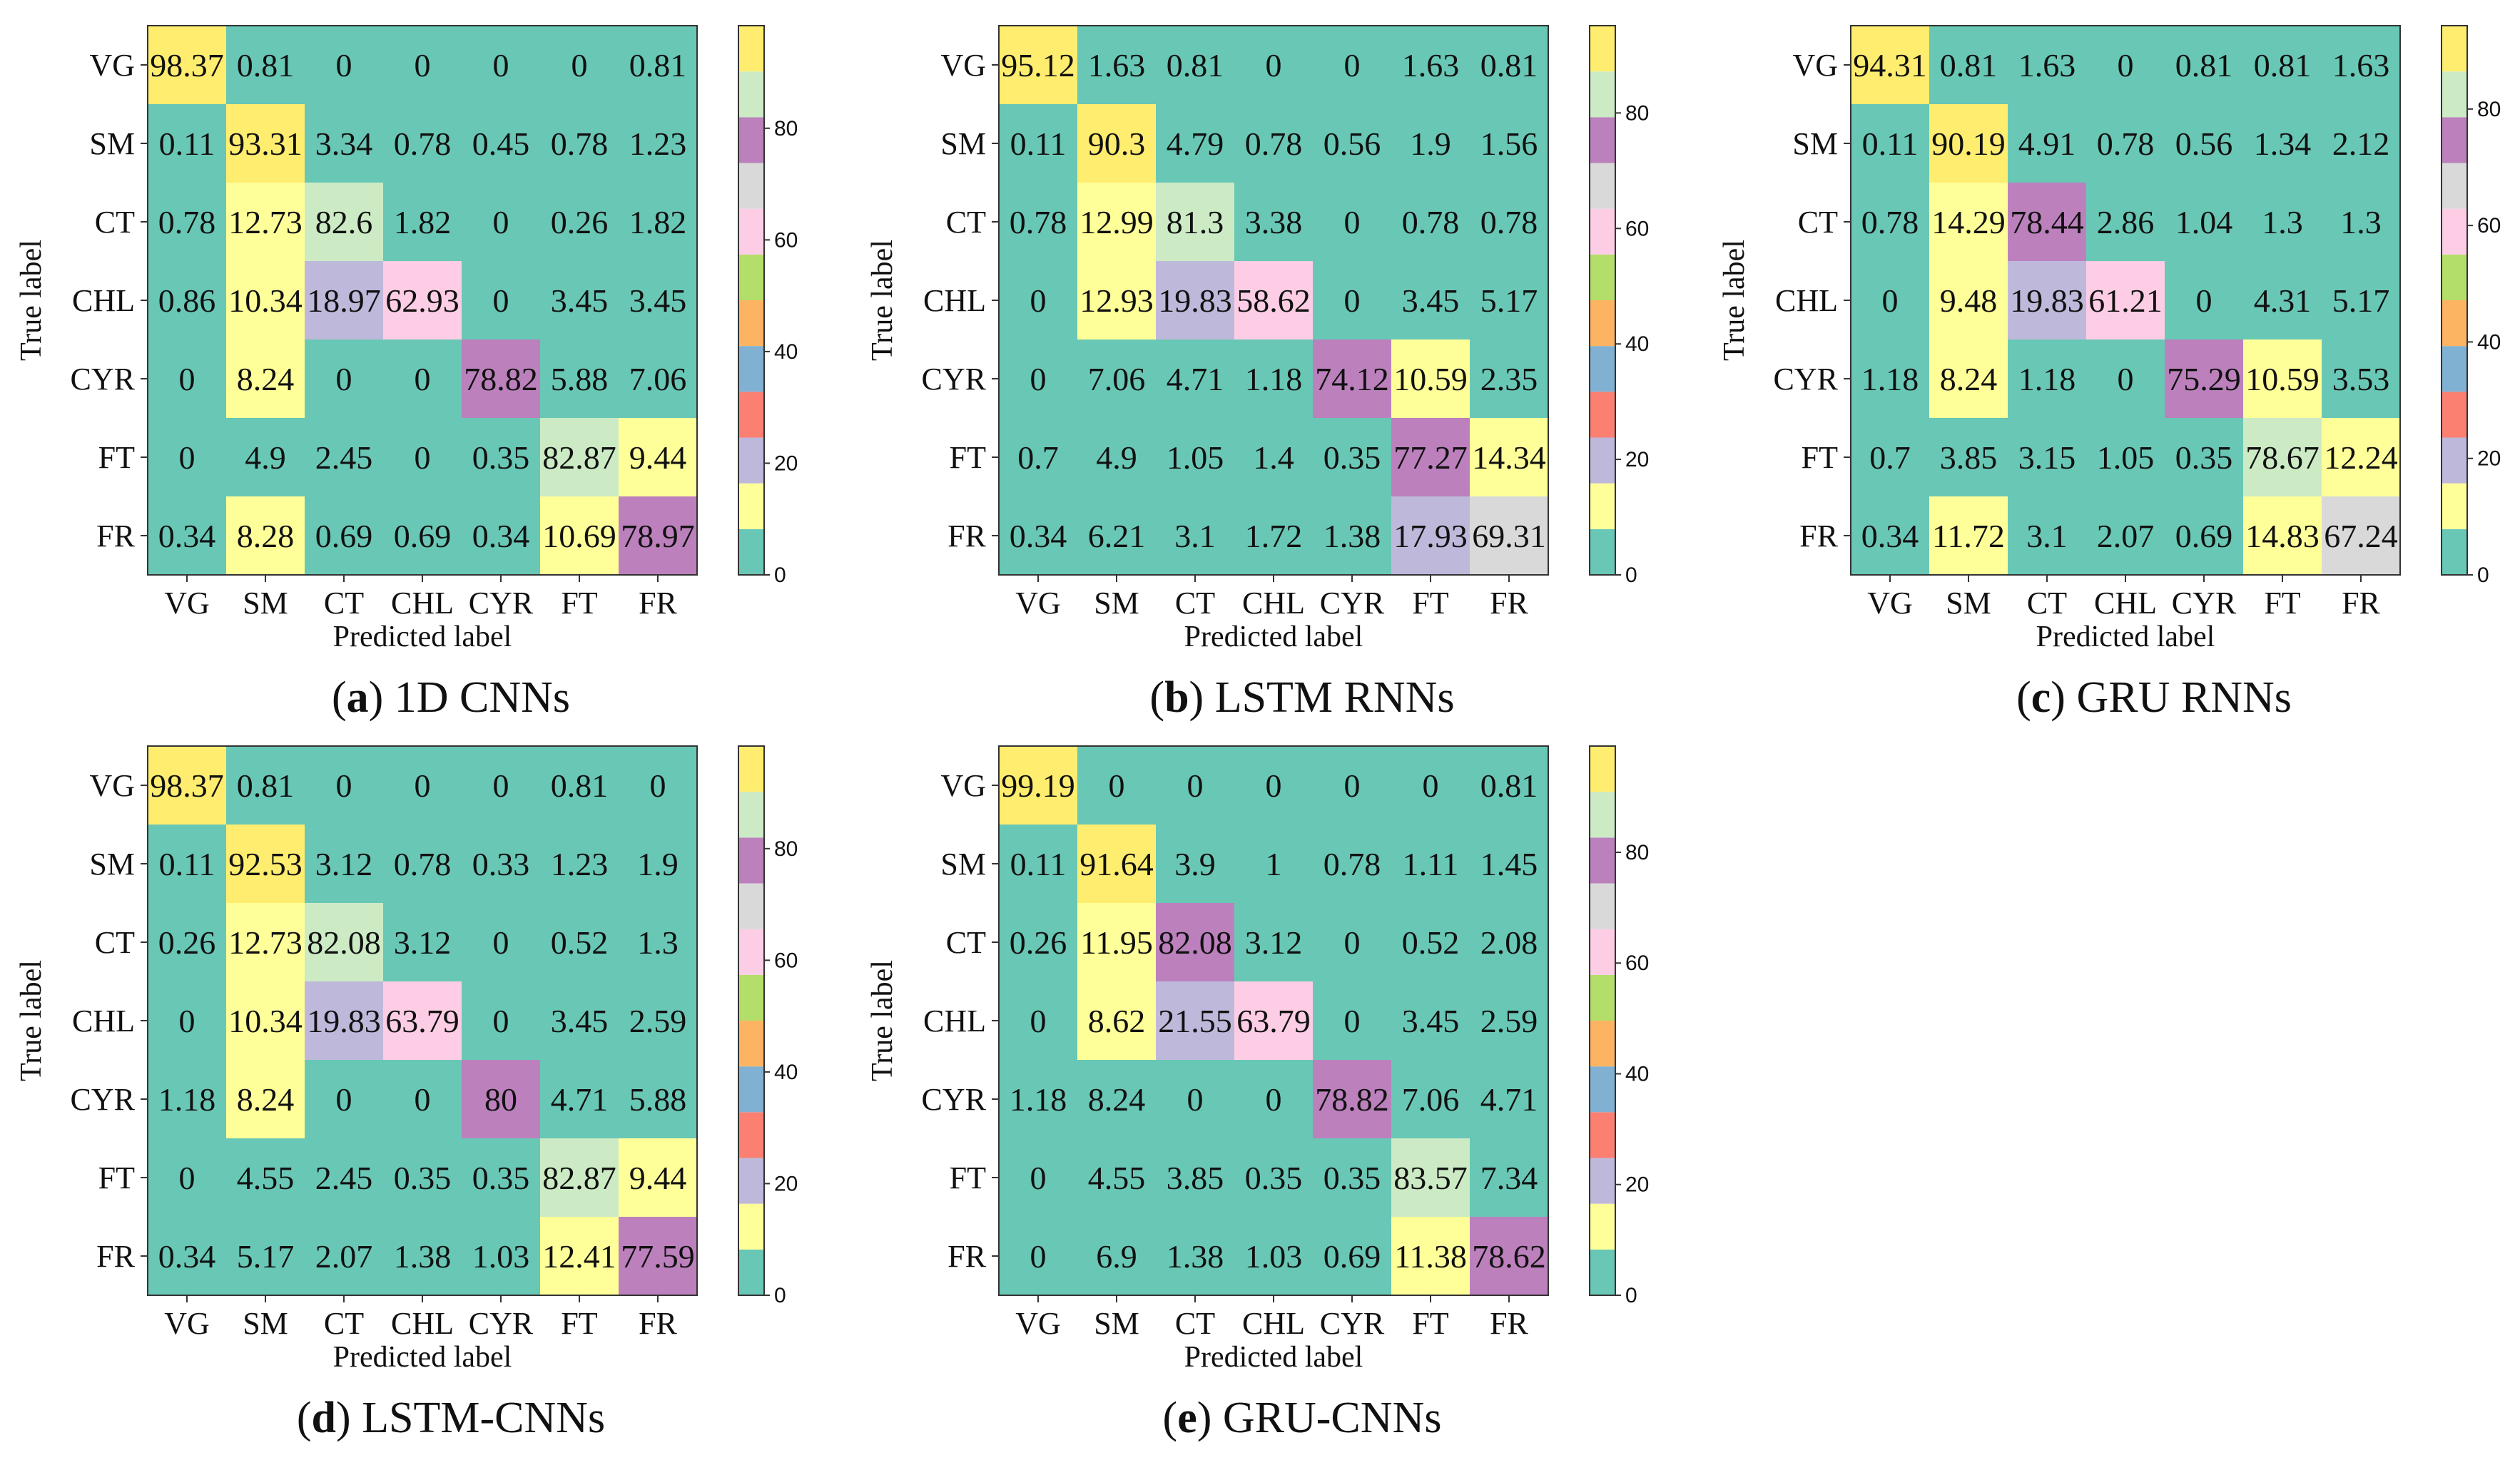 This screenshot has height=1475, width=2520. I want to click on cell-value: 0.56, so click(2204, 144).